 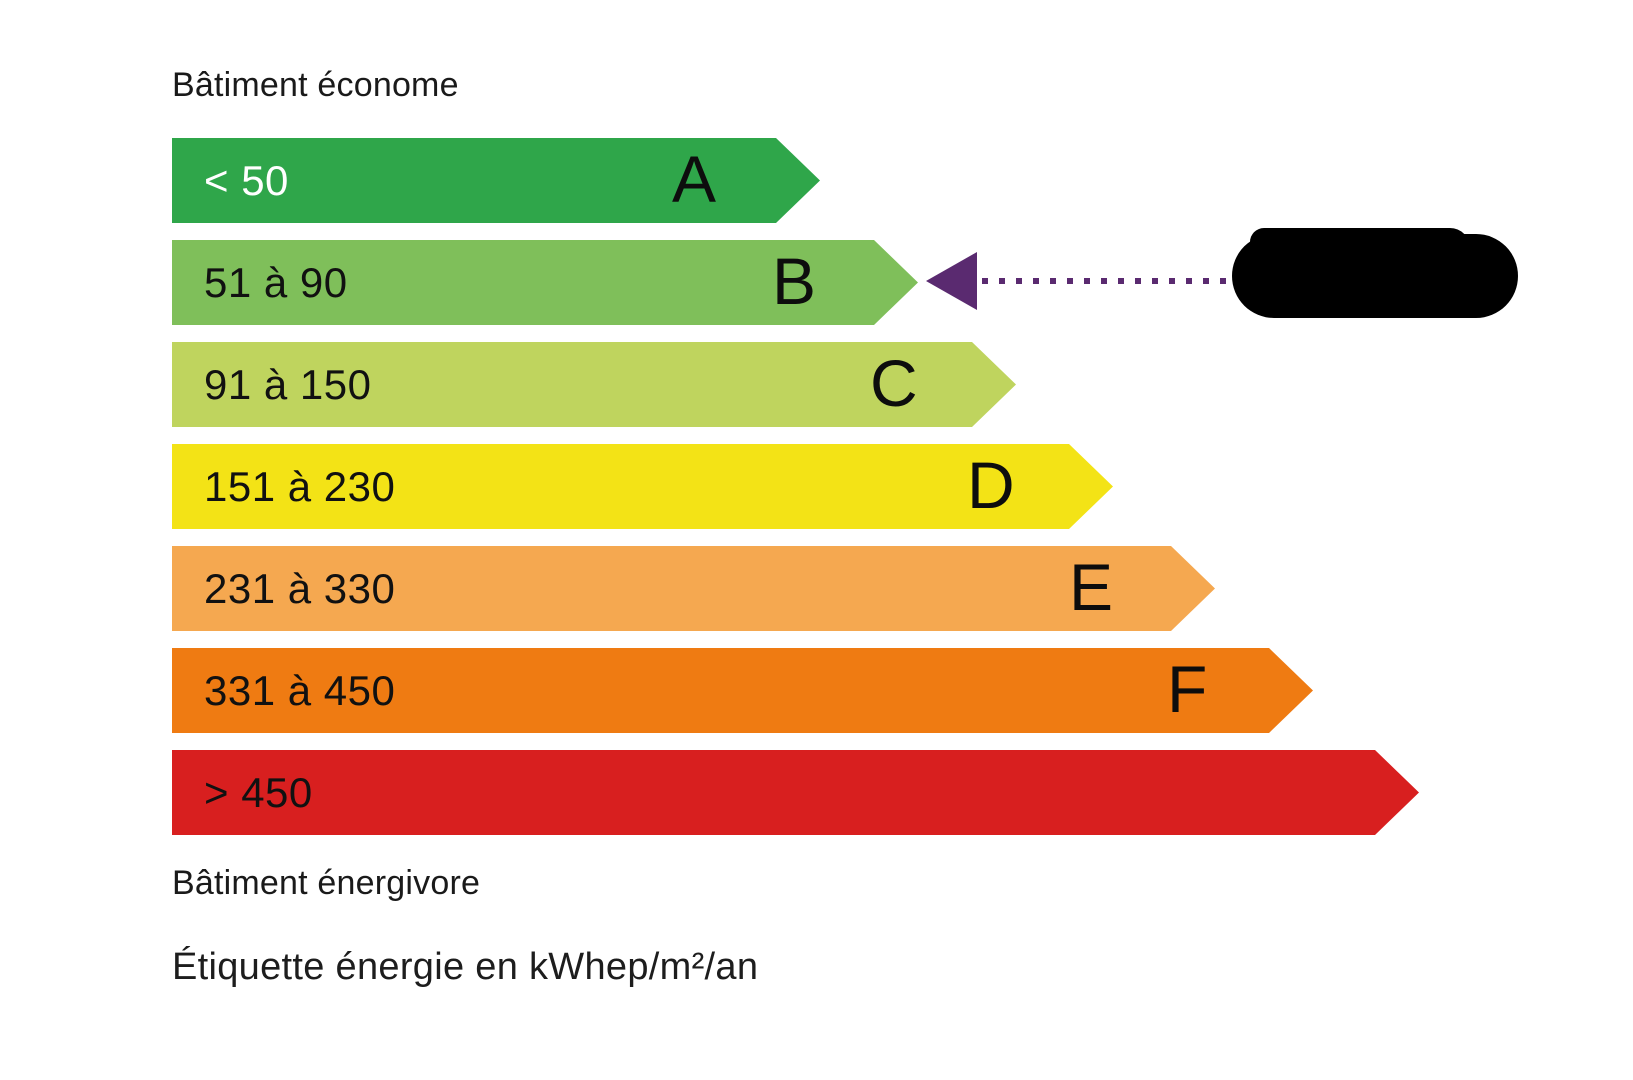 What do you see at coordinates (300, 486) in the screenshot?
I see `bar-range-label: 151 à 230` at bounding box center [300, 486].